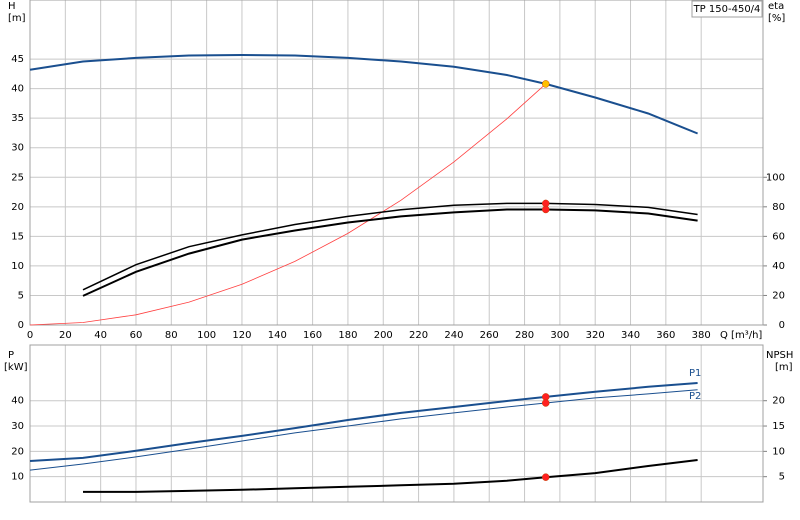  Describe the element at coordinates (17, 236) in the screenshot. I see `y-tick-label: 15` at that location.